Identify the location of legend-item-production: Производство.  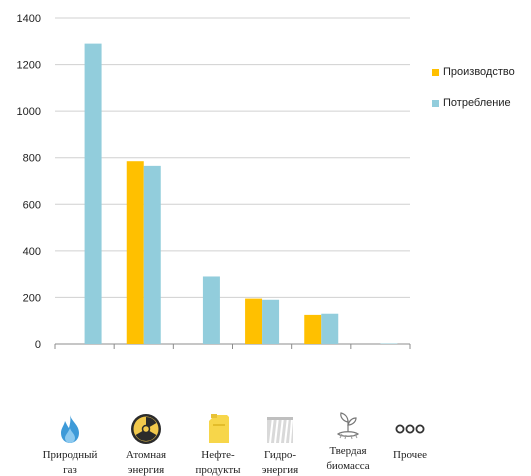
(473, 72).